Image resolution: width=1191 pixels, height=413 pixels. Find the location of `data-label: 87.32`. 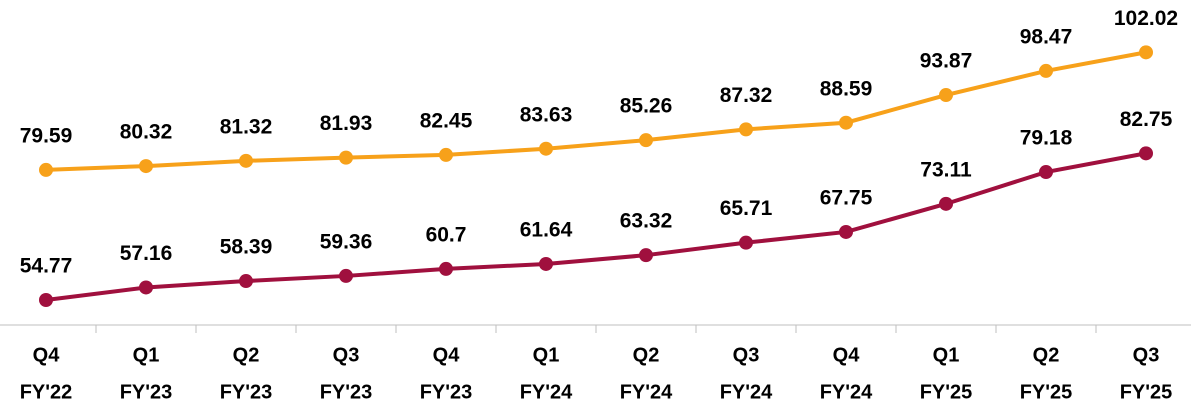

data-label: 87.32 is located at coordinates (746, 95).